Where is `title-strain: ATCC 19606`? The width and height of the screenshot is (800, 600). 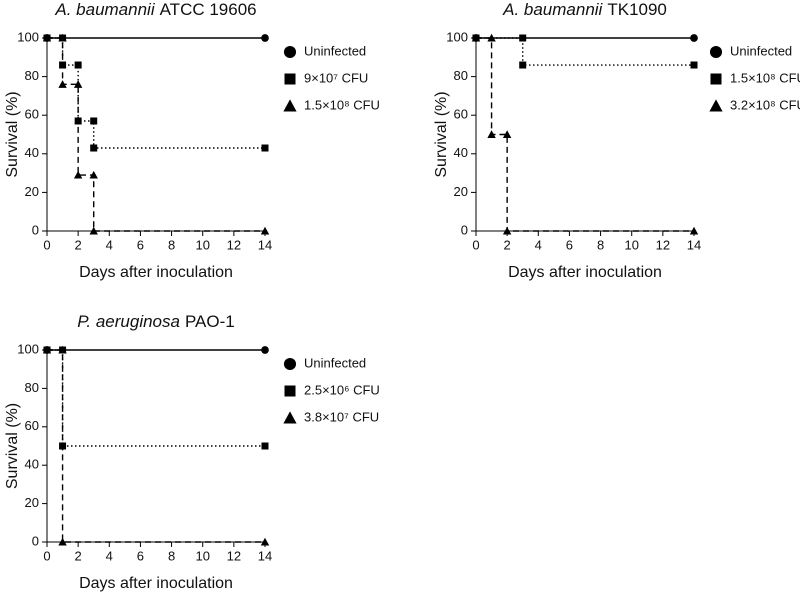
title-strain: ATCC 19606 is located at coordinates (208, 9).